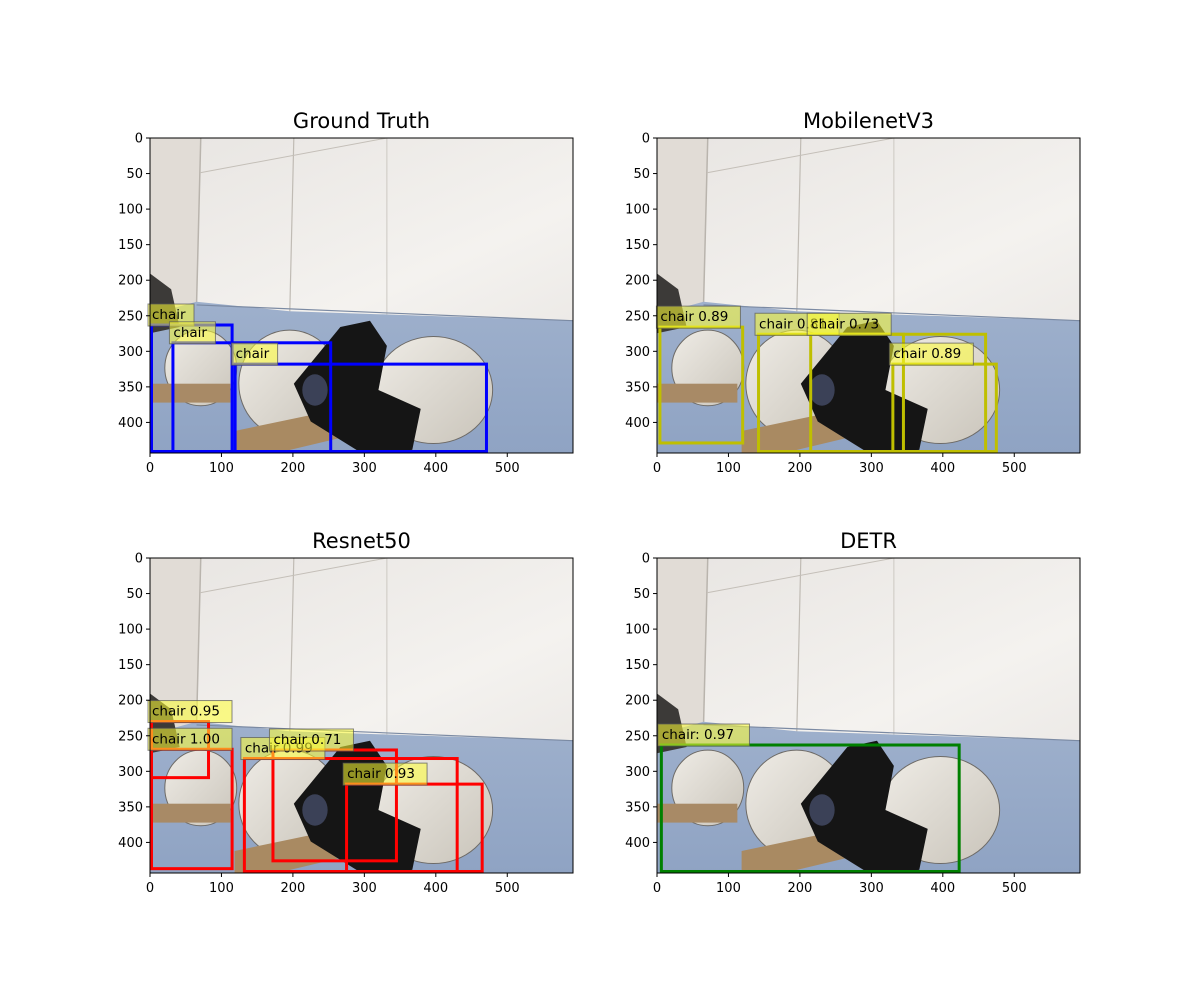 Image resolution: width=1200 pixels, height=1000 pixels. Describe the element at coordinates (361, 121) in the screenshot. I see `panel-title: Ground Truth` at that location.